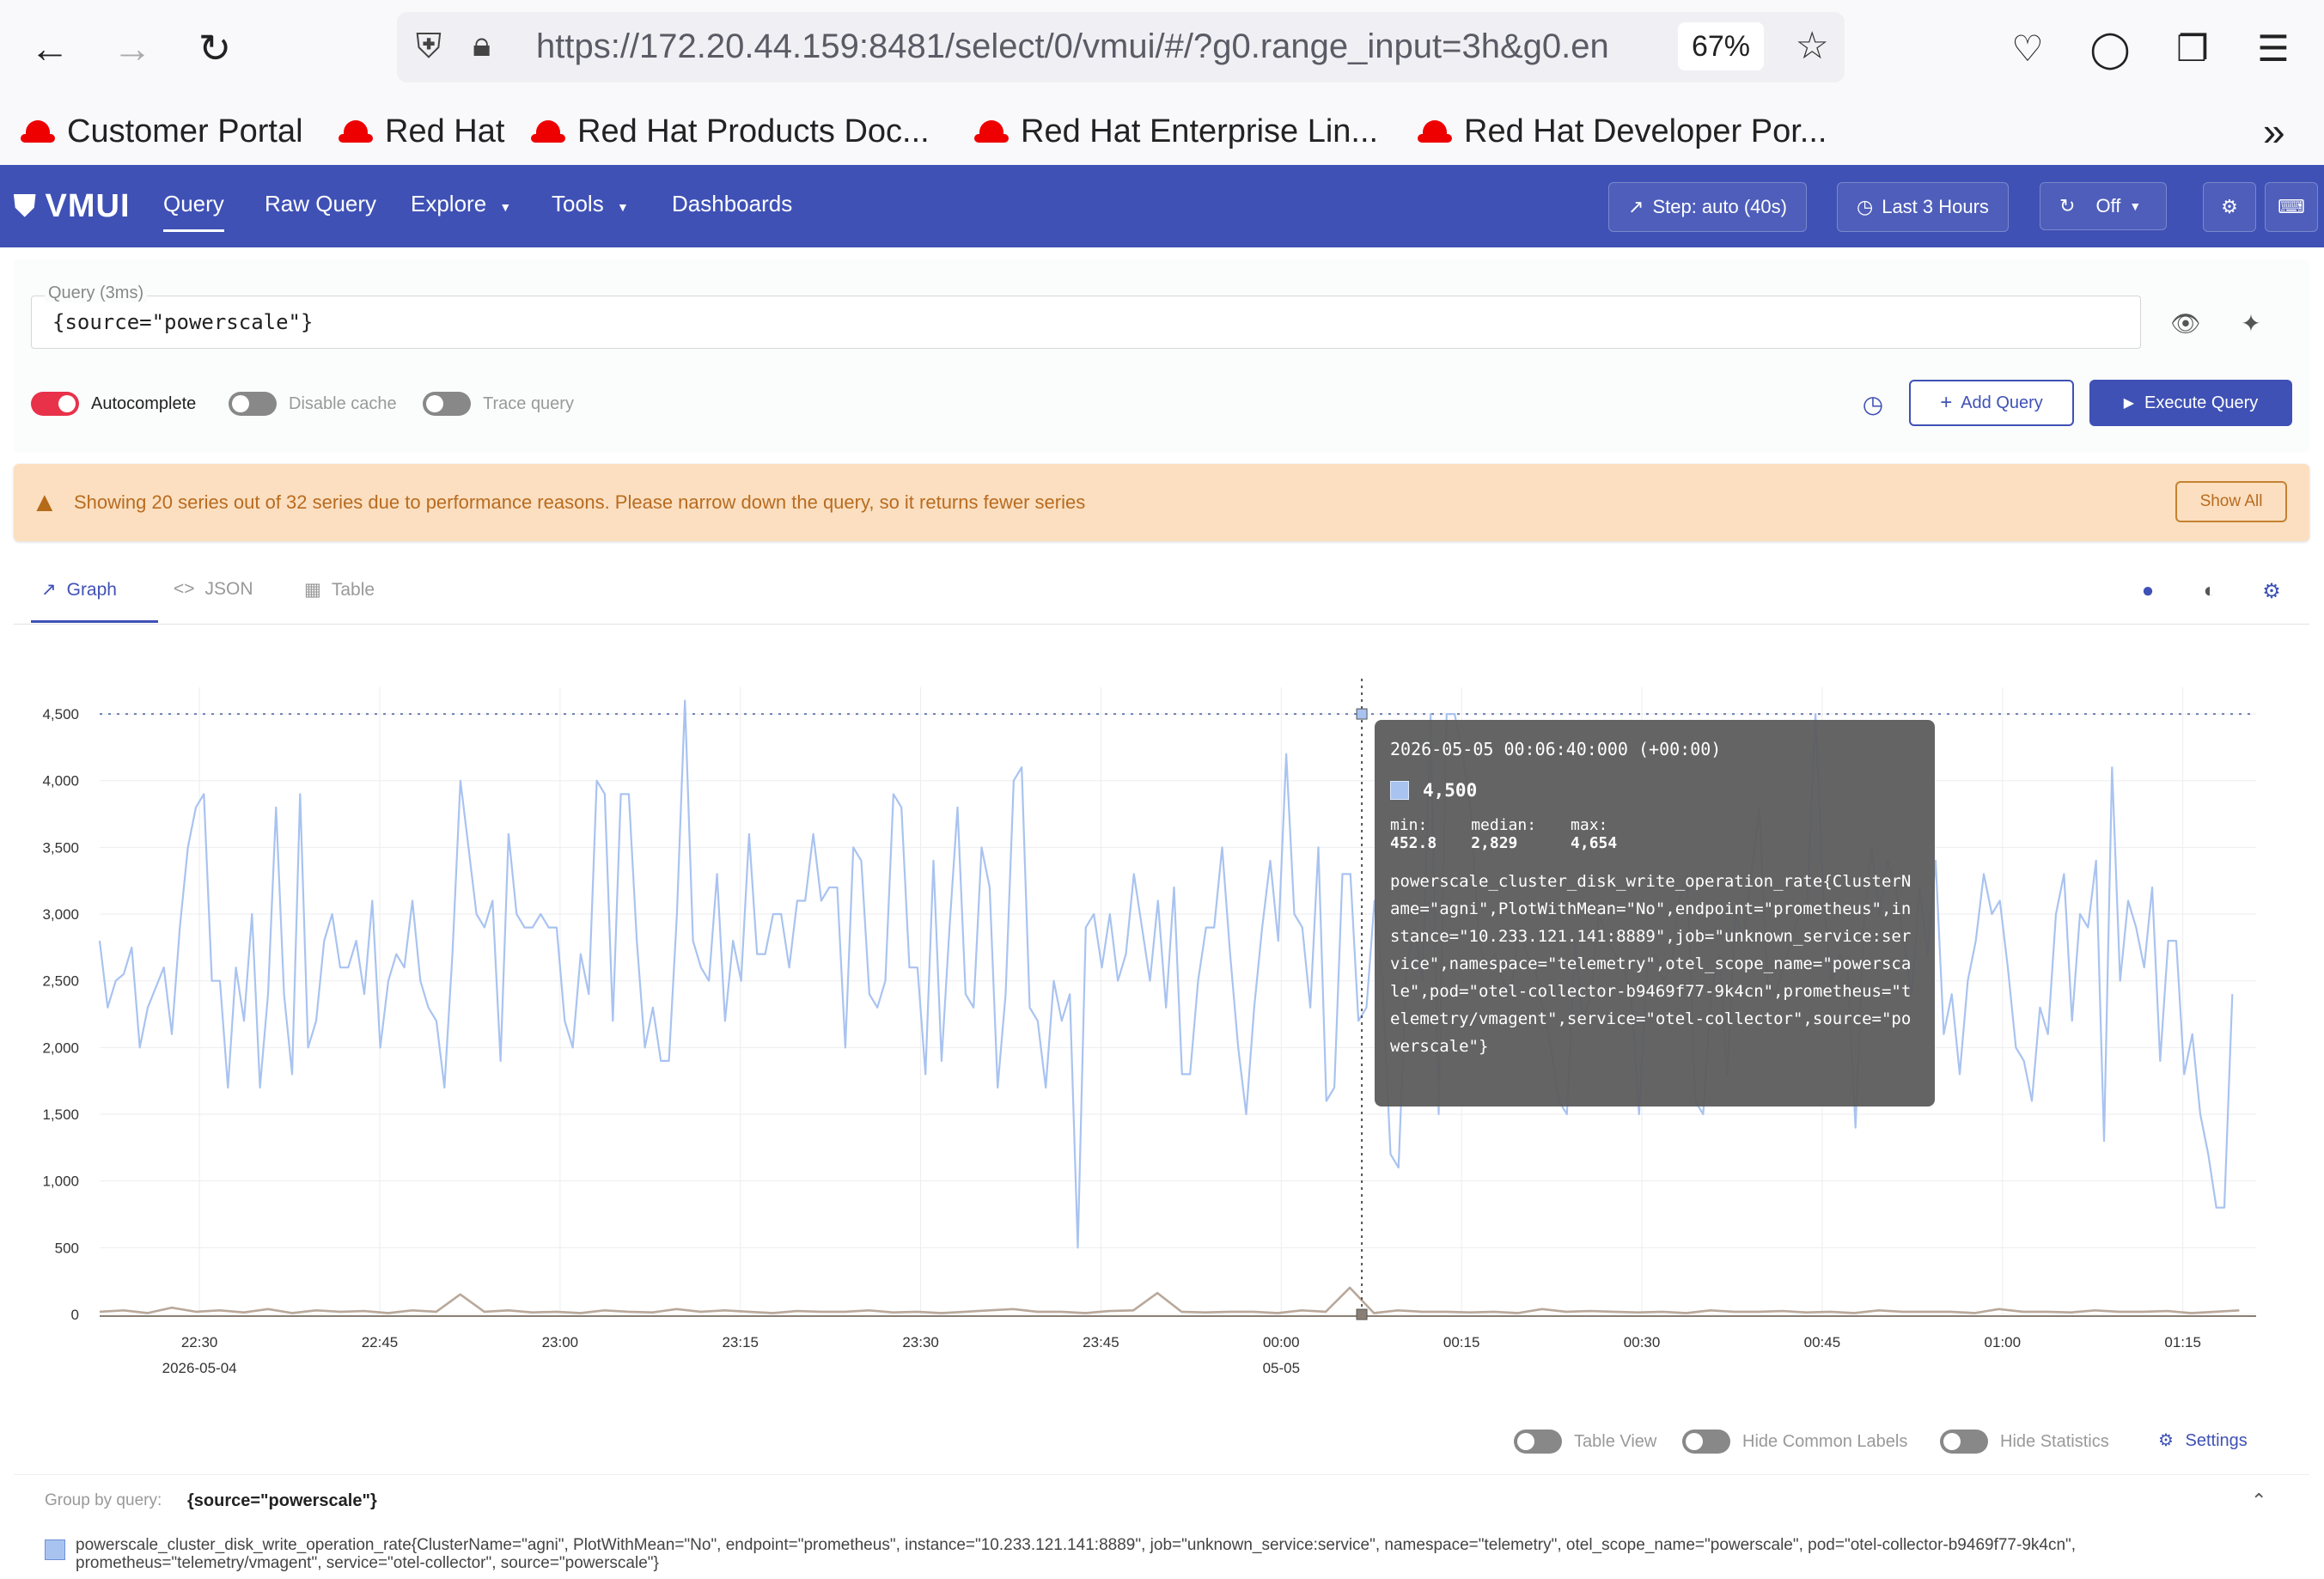 The width and height of the screenshot is (2324, 1579). I want to click on lock-icon: 🔒︎, so click(482, 45).